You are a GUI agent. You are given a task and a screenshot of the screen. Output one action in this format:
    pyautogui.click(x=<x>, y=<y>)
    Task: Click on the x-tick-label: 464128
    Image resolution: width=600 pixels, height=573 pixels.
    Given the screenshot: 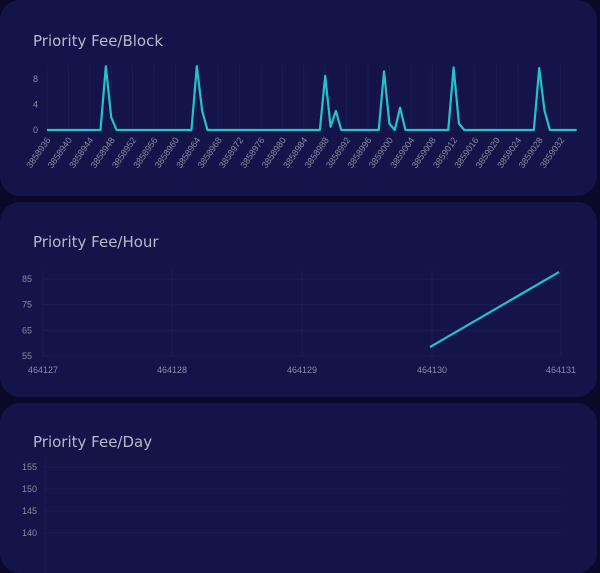 What is the action you would take?
    pyautogui.click(x=172, y=370)
    